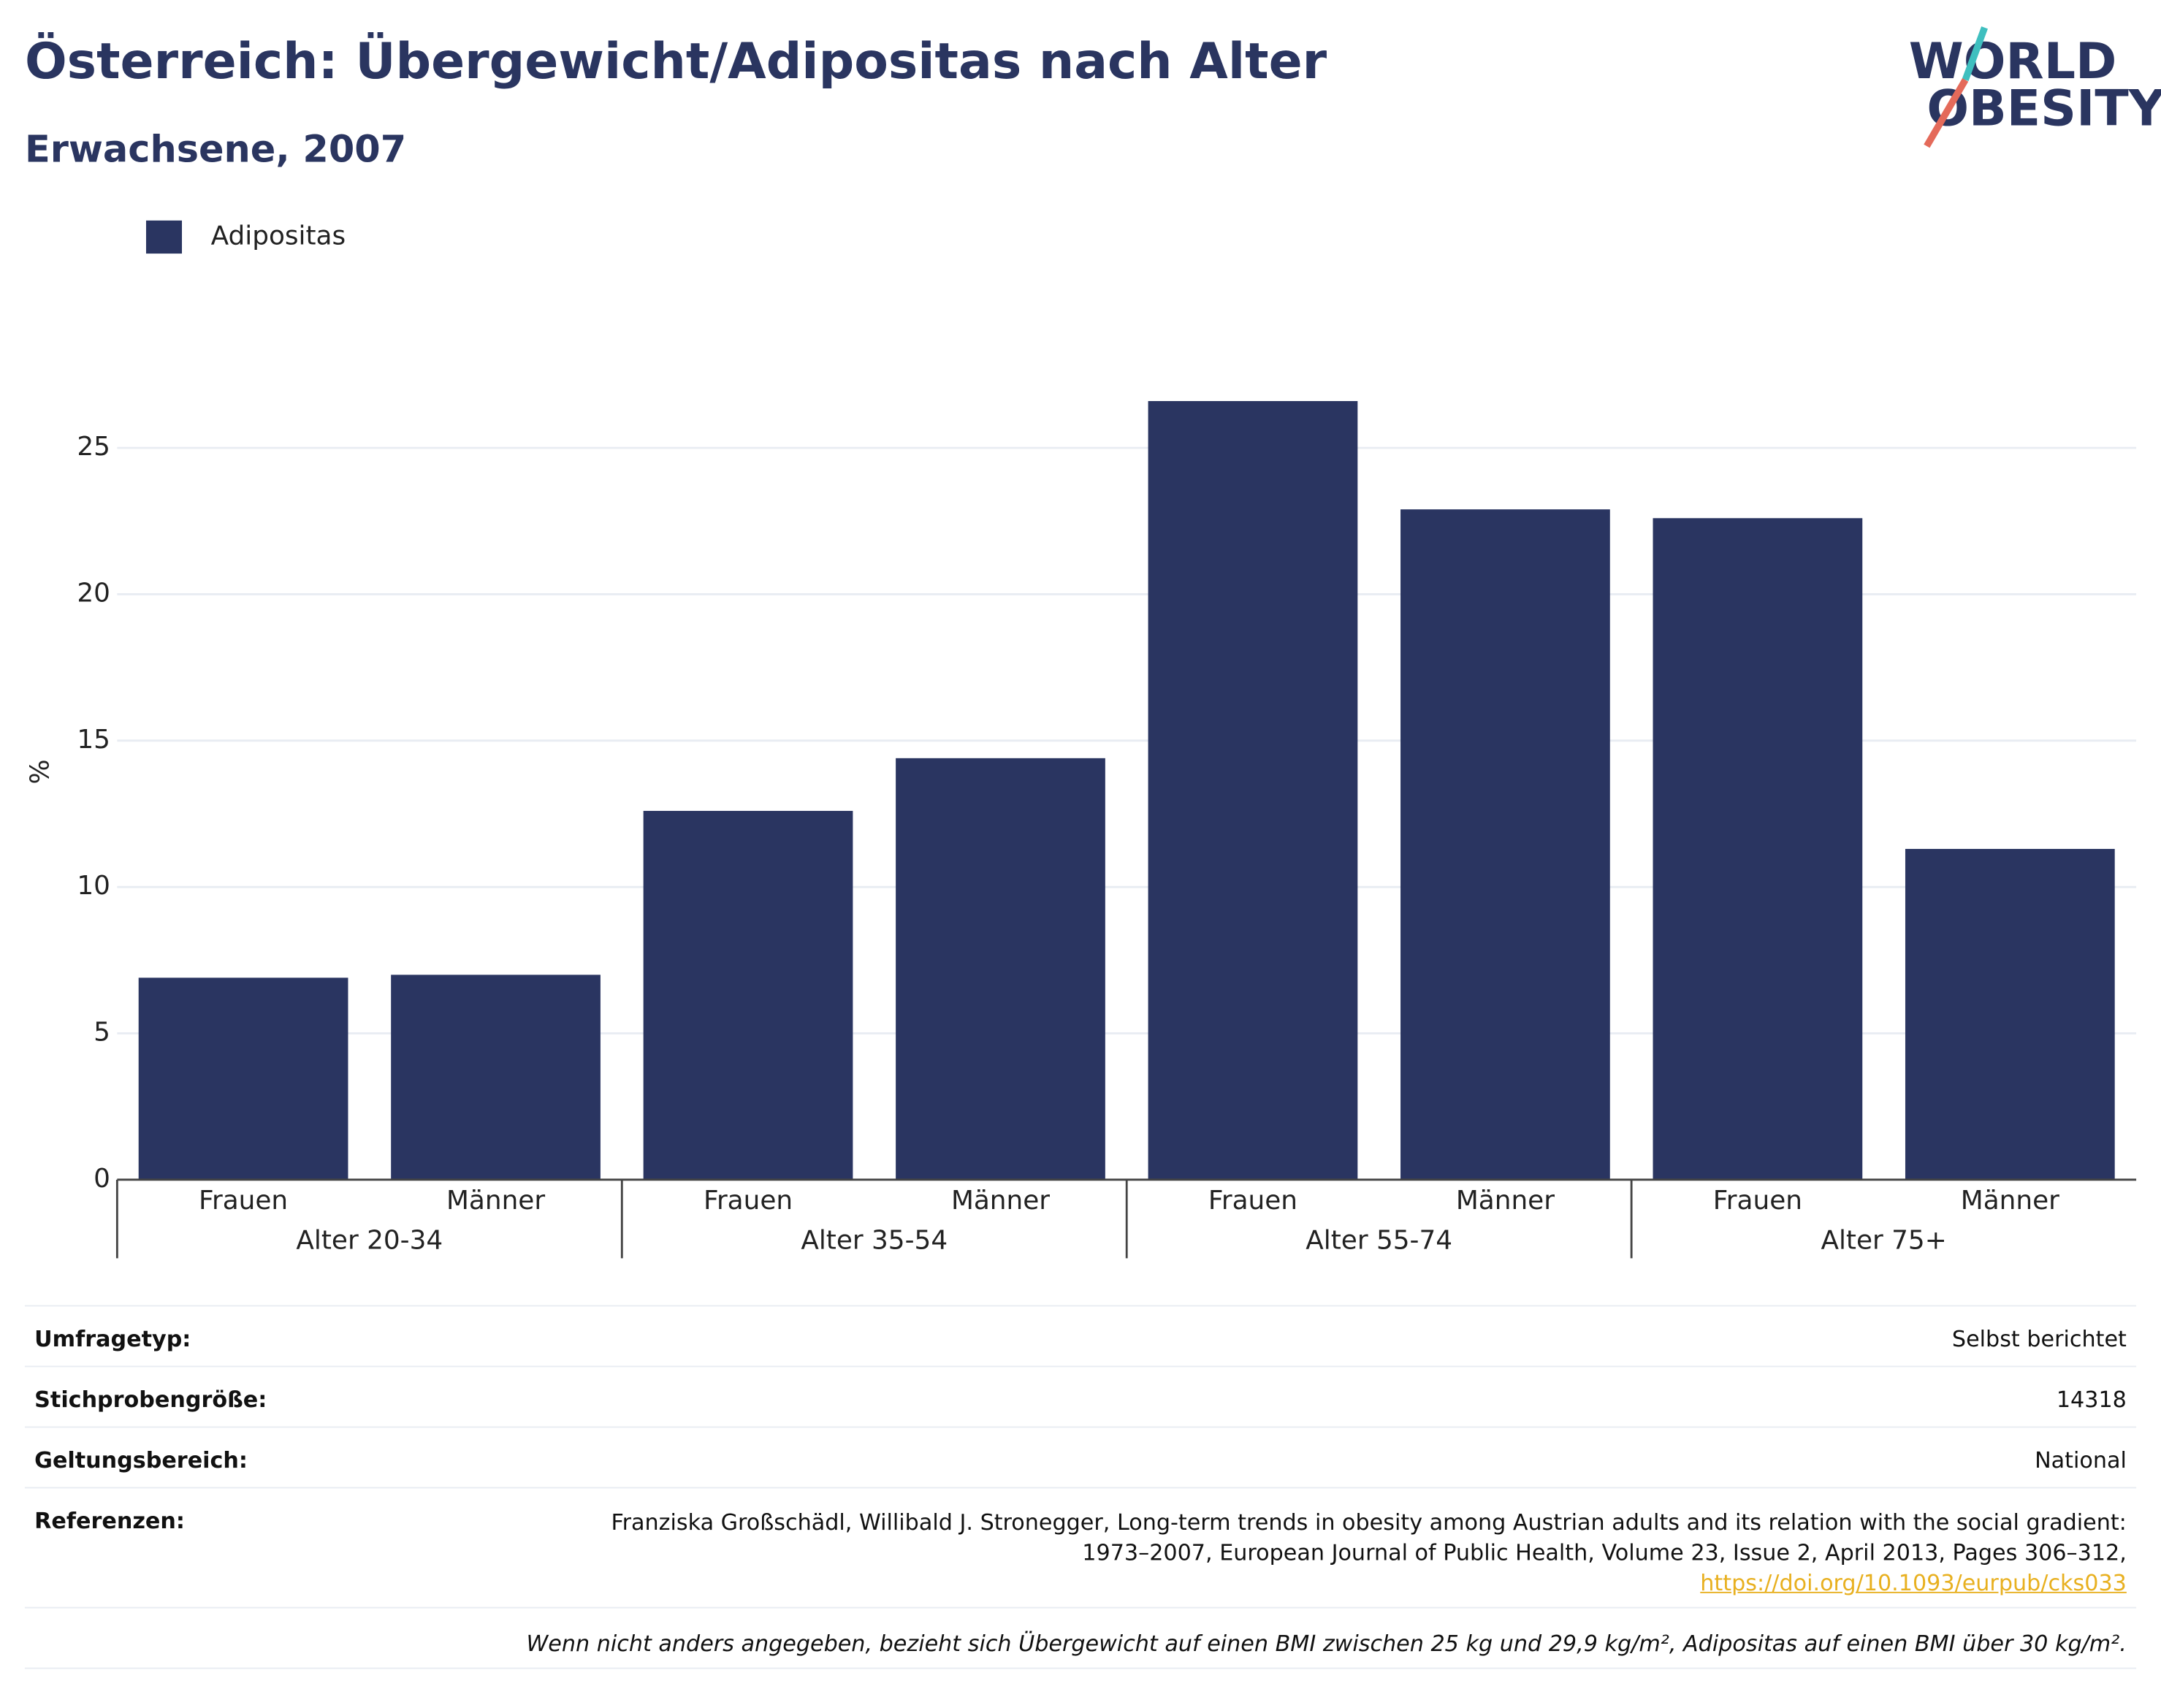 The image size is (2161, 1708). I want to click on y-tick-label: 15, so click(94, 740).